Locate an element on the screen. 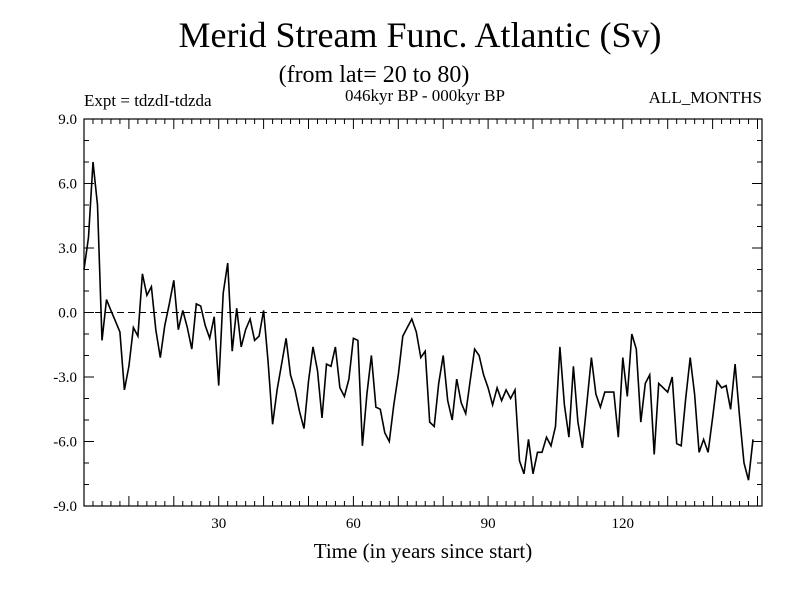 The height and width of the screenshot is (600, 800). y-tick-label: 0.0 is located at coordinates (67, 314).